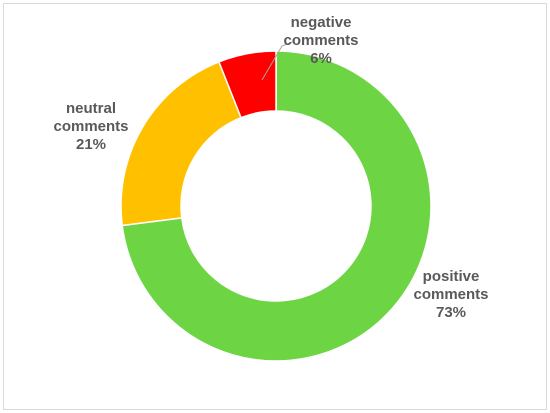 This screenshot has height=413, width=550. I want to click on category-label: positive comments, so click(451, 285).